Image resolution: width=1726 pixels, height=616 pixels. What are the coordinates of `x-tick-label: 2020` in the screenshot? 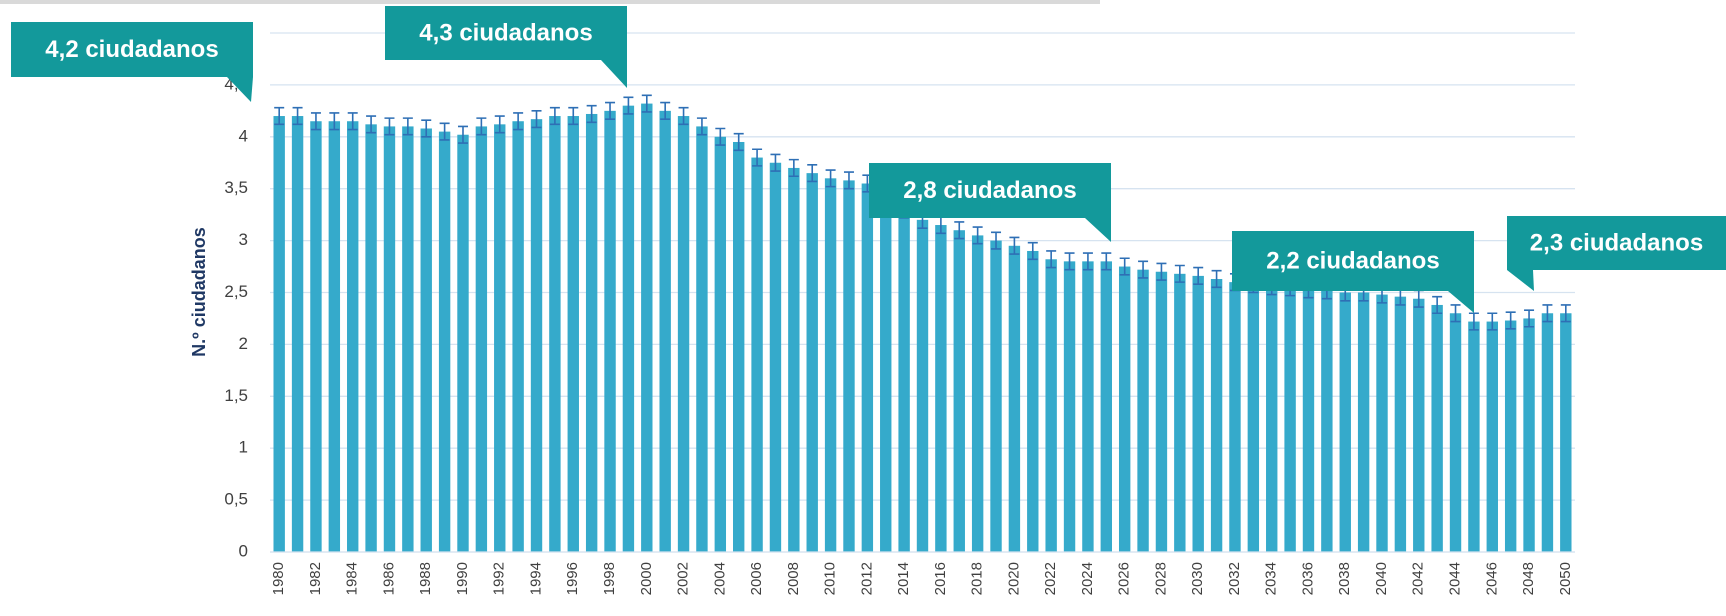 It's located at (1013, 578).